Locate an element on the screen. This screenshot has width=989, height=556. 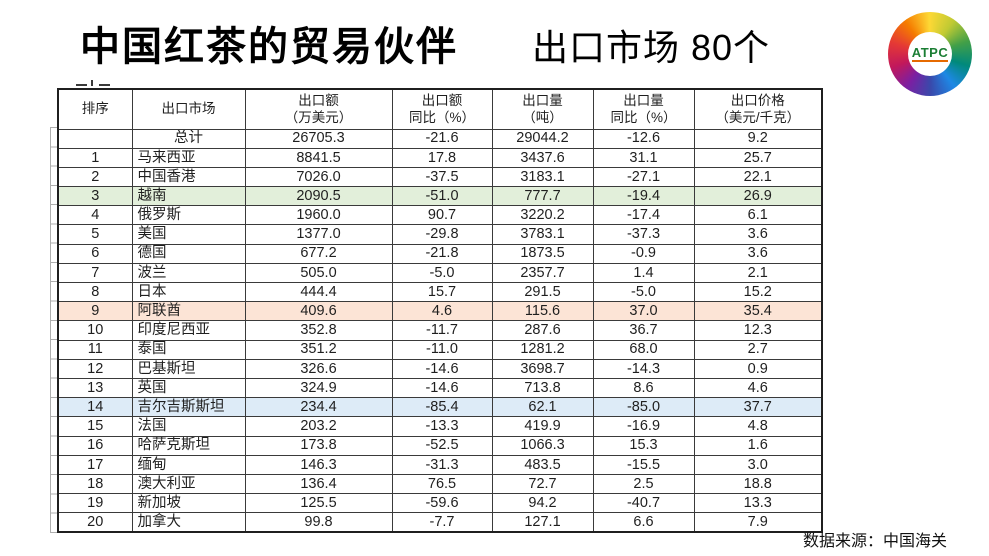
export-value-yoy-cell: -85.4 is located at coordinates (442, 407).